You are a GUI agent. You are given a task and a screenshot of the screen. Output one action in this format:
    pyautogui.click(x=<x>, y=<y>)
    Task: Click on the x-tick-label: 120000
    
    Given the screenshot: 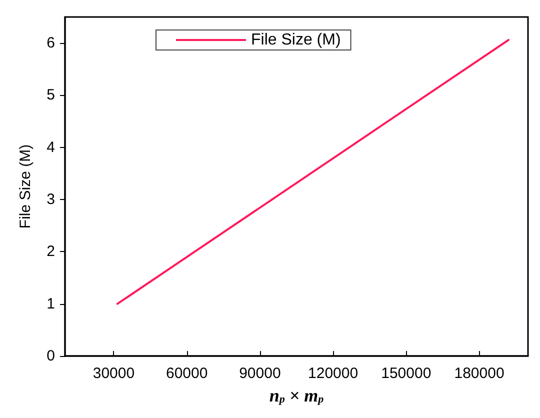 What is the action you would take?
    pyautogui.click(x=333, y=373)
    